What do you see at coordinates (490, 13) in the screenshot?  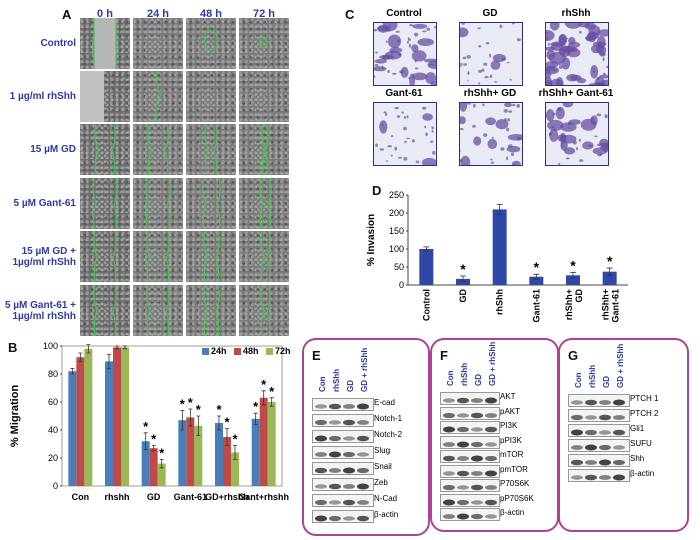 I see `invasion-image-label: GD` at bounding box center [490, 13].